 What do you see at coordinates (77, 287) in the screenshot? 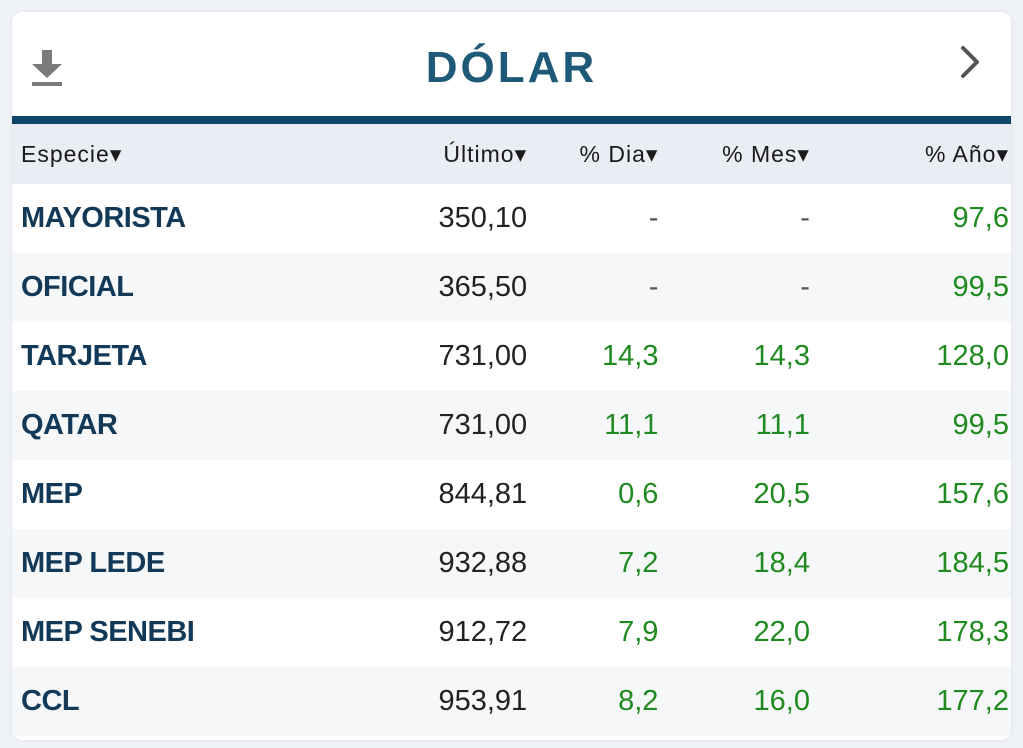
I see `cell-especie: OFICIAL` at bounding box center [77, 287].